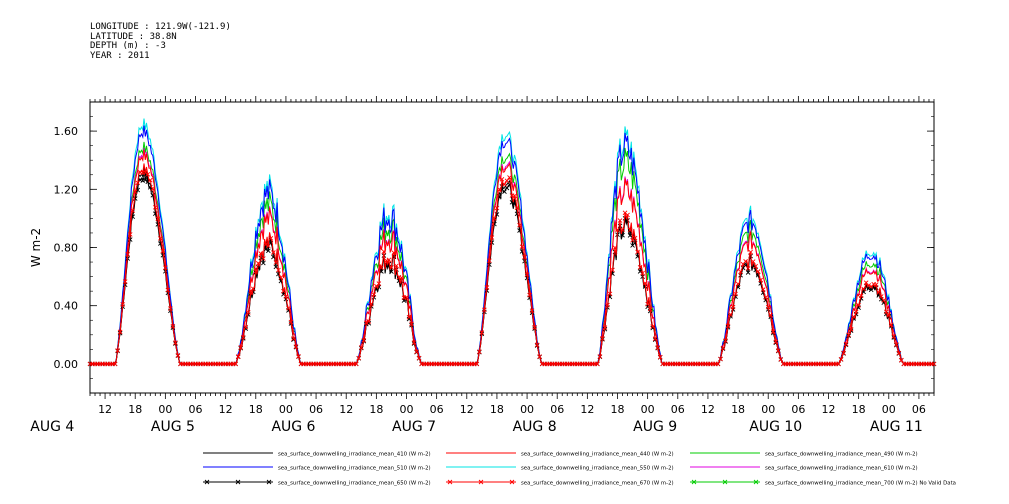 This screenshot has width=1009, height=504. What do you see at coordinates (52, 427) in the screenshot?
I see `x-day-label: AUG 4` at bounding box center [52, 427].